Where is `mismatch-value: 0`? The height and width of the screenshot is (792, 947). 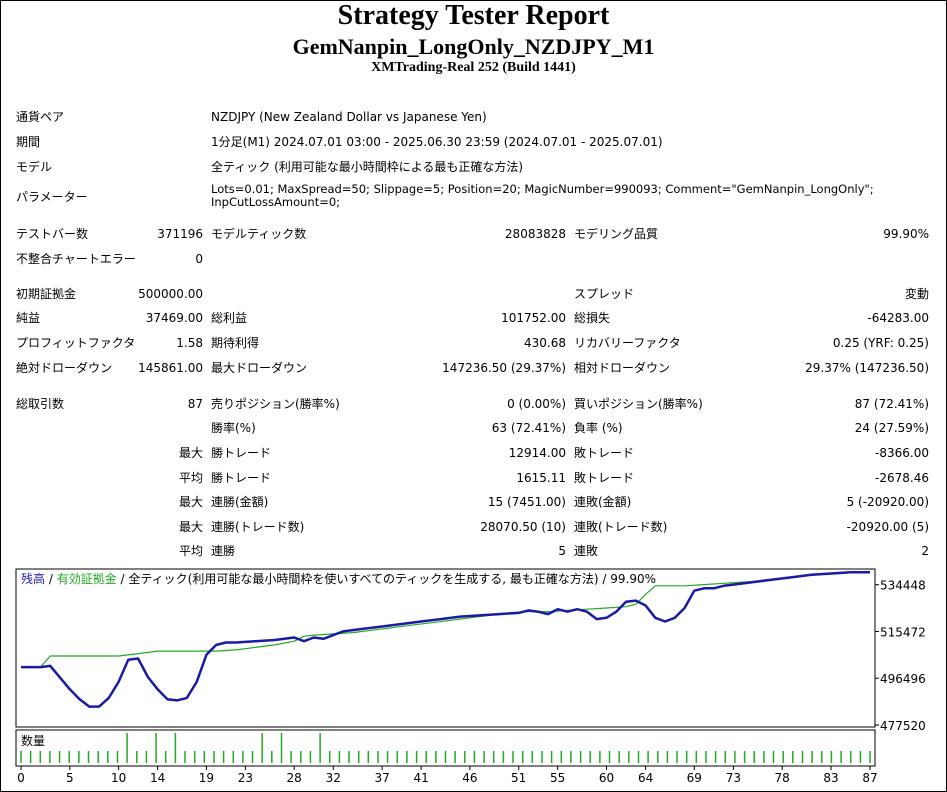 mismatch-value: 0 is located at coordinates (199, 259).